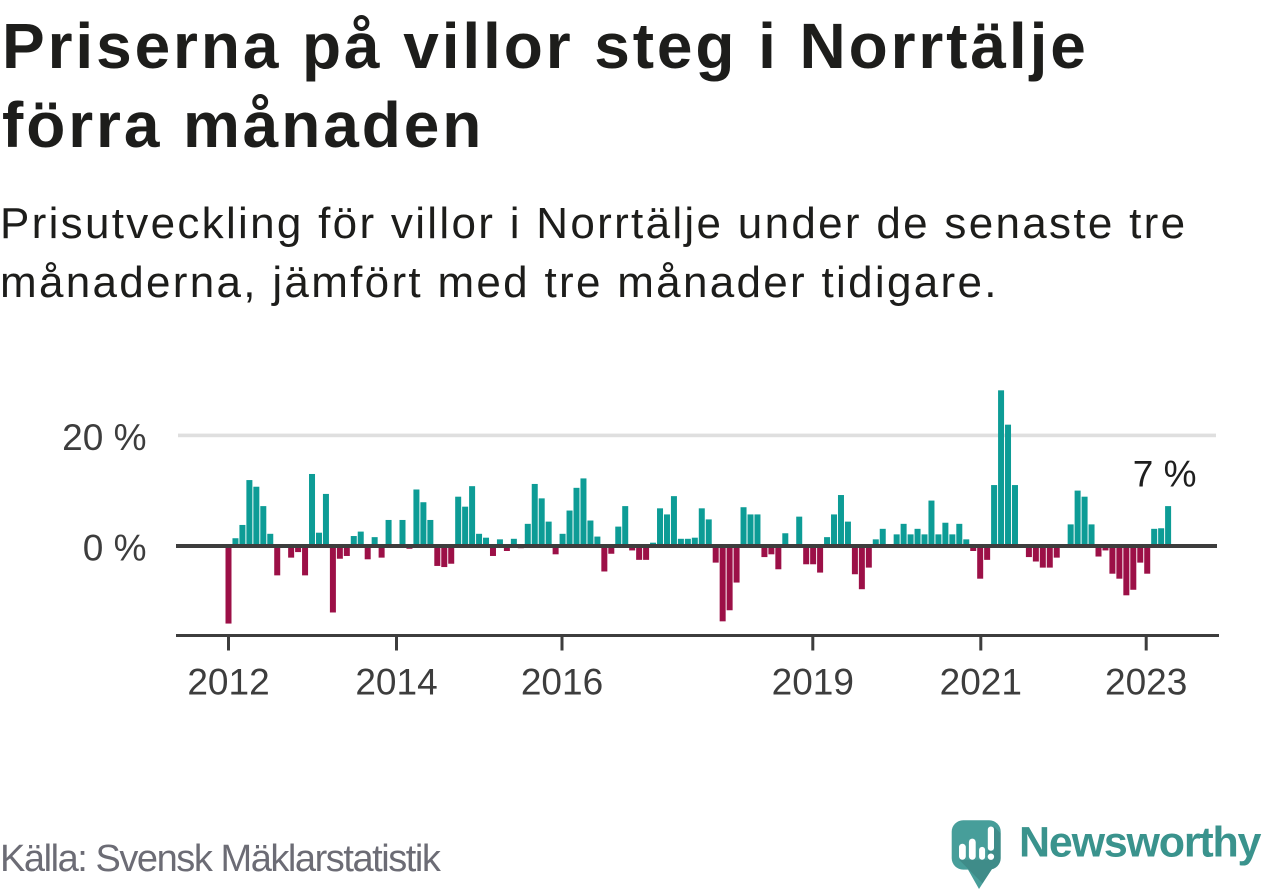  What do you see at coordinates (104, 437) in the screenshot?
I see `svg-text: 20 %` at bounding box center [104, 437].